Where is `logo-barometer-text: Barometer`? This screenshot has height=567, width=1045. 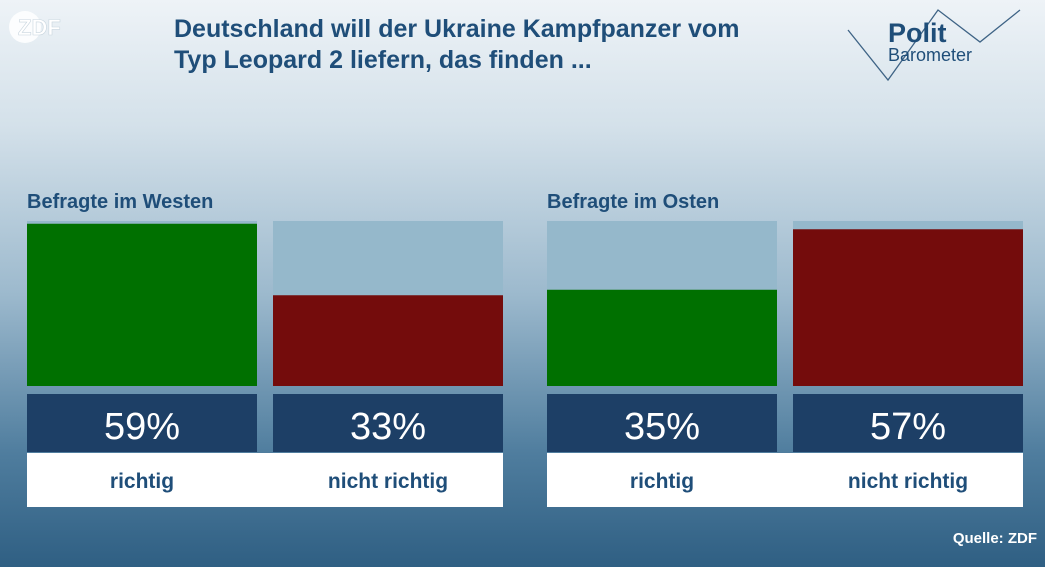
logo-barometer-text: Barometer is located at coordinates (930, 55).